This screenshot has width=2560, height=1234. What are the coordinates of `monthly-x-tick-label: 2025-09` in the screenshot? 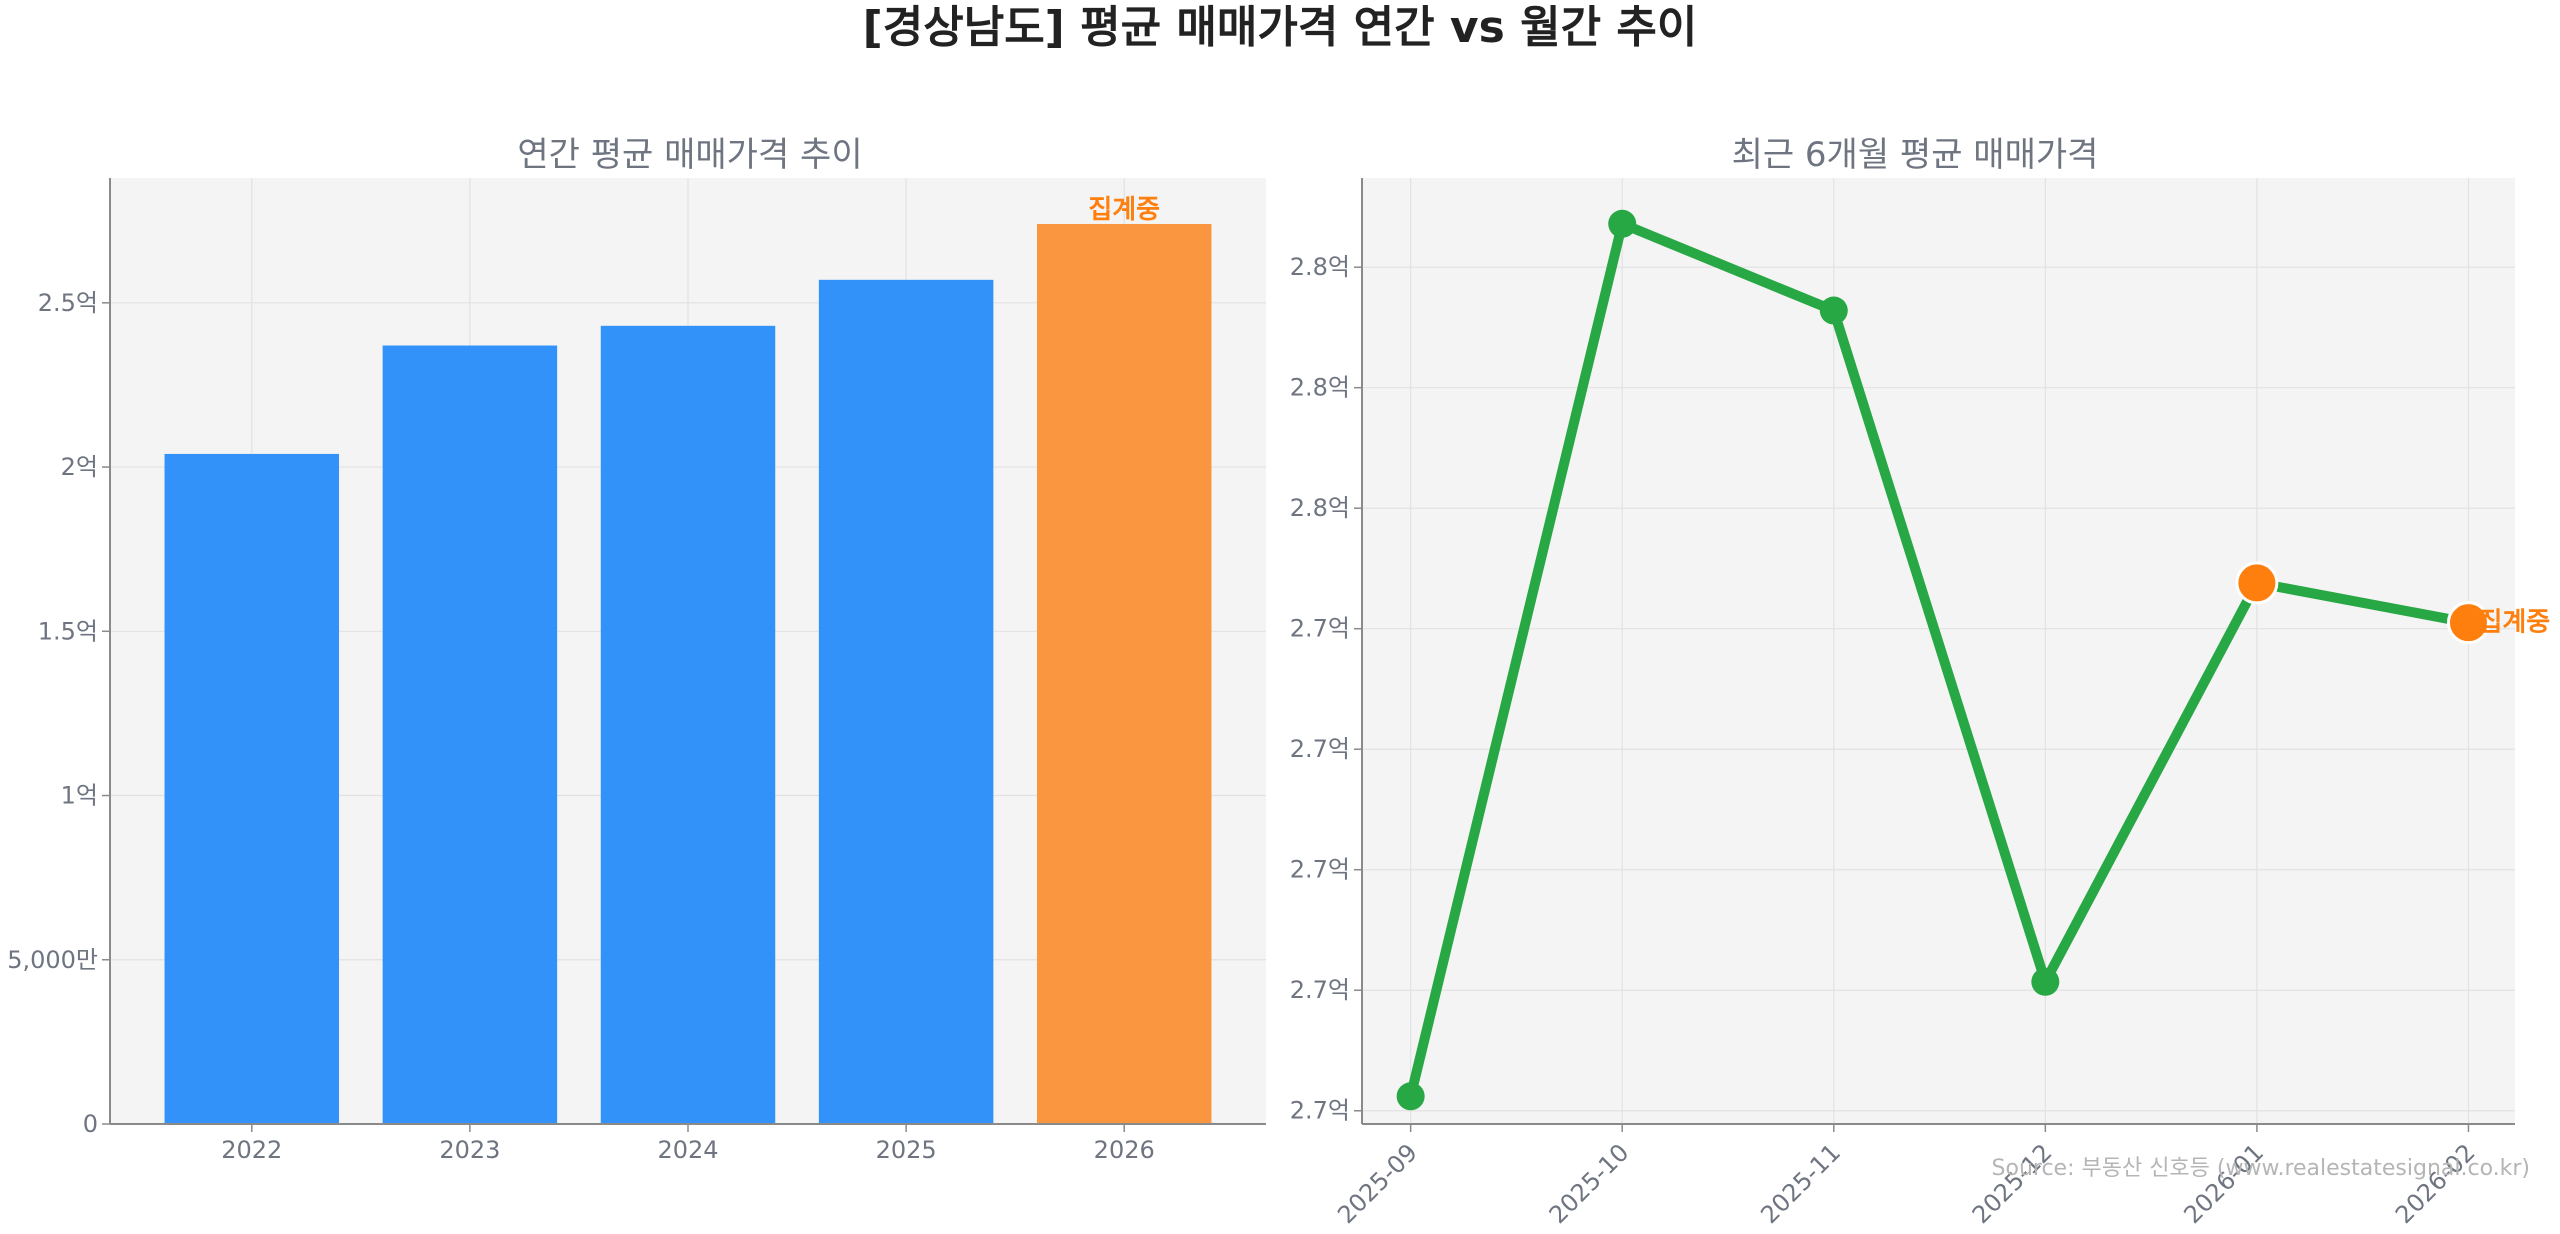 It's located at (1377, 1183).